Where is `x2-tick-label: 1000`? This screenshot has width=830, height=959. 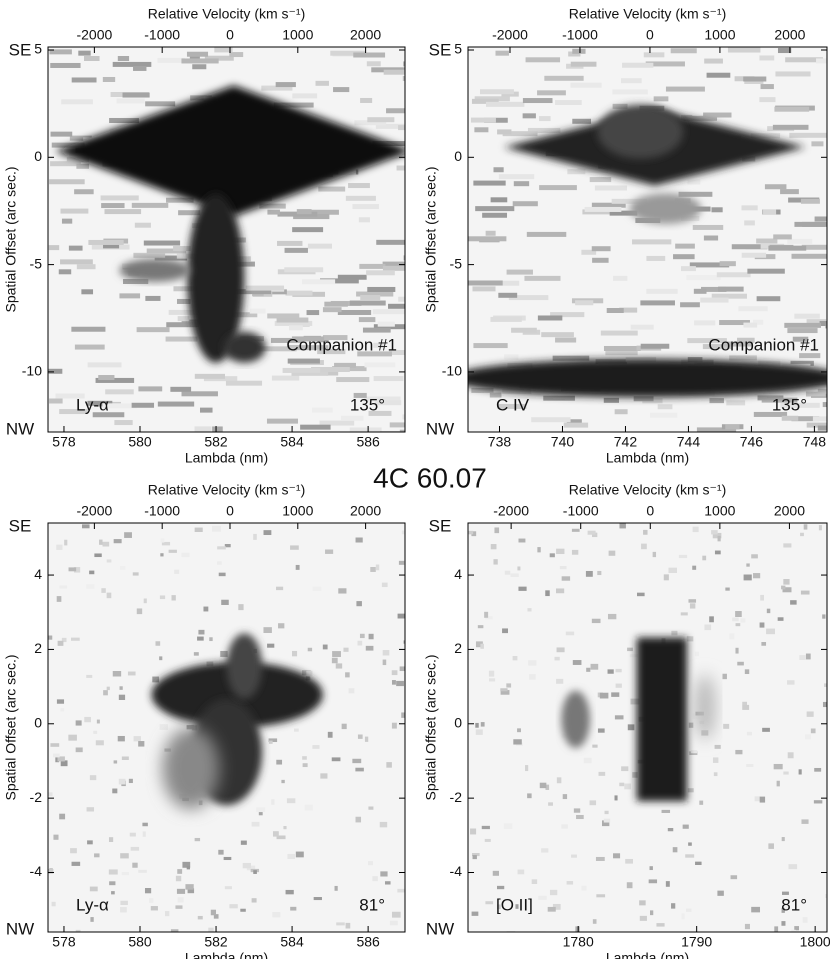 x2-tick-label: 1000 is located at coordinates (297, 35).